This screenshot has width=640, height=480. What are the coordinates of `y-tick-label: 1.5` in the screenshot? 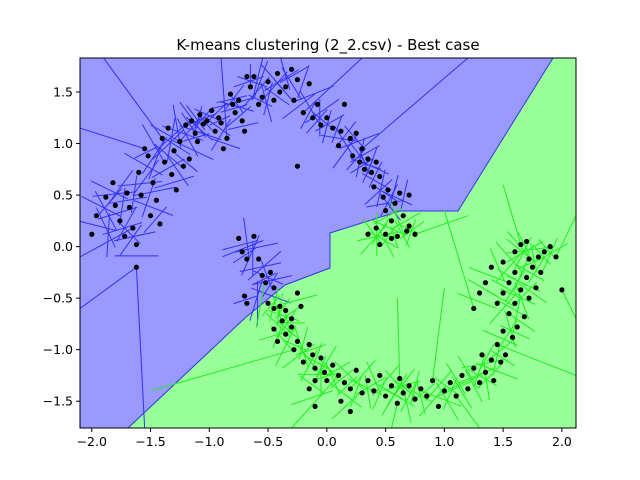 It's located at (63, 92).